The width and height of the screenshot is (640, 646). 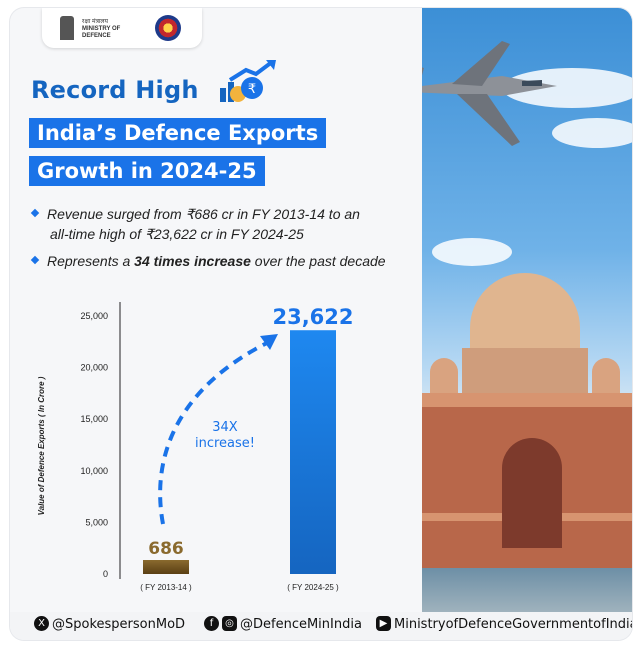 I want to click on record-high-title: Record High, so click(x=115, y=90).